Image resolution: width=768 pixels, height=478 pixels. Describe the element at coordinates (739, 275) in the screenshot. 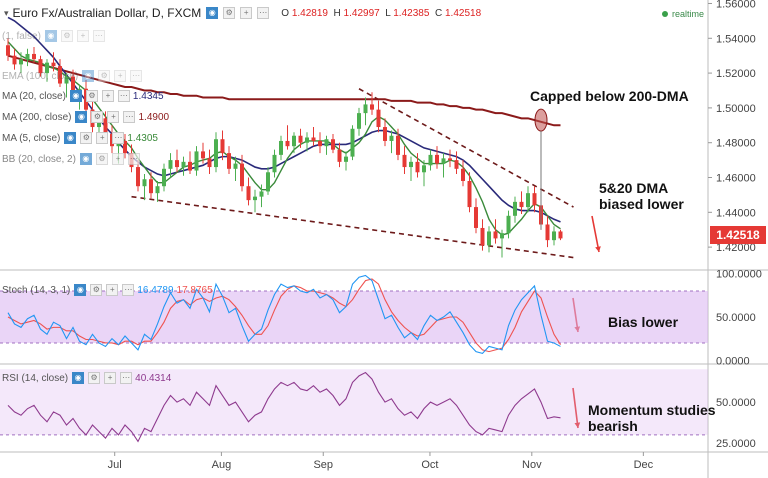

I see `stoch-tick-label: 100.0000` at that location.